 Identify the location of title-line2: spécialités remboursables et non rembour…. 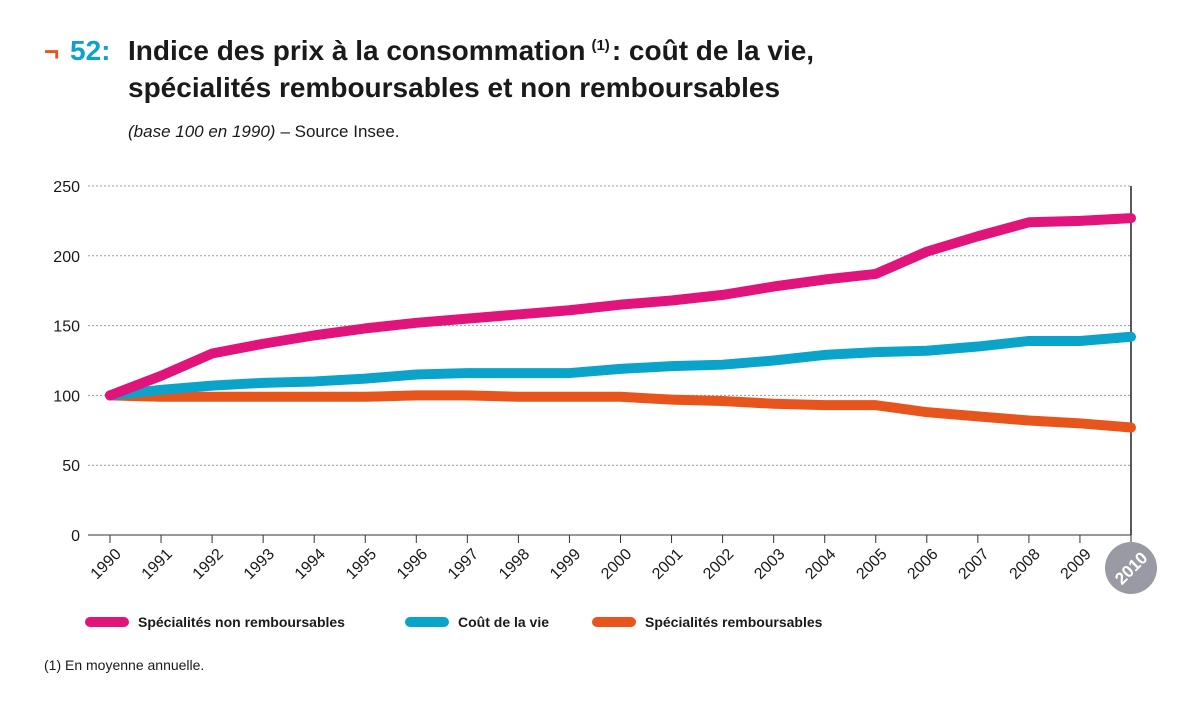
(454, 87).